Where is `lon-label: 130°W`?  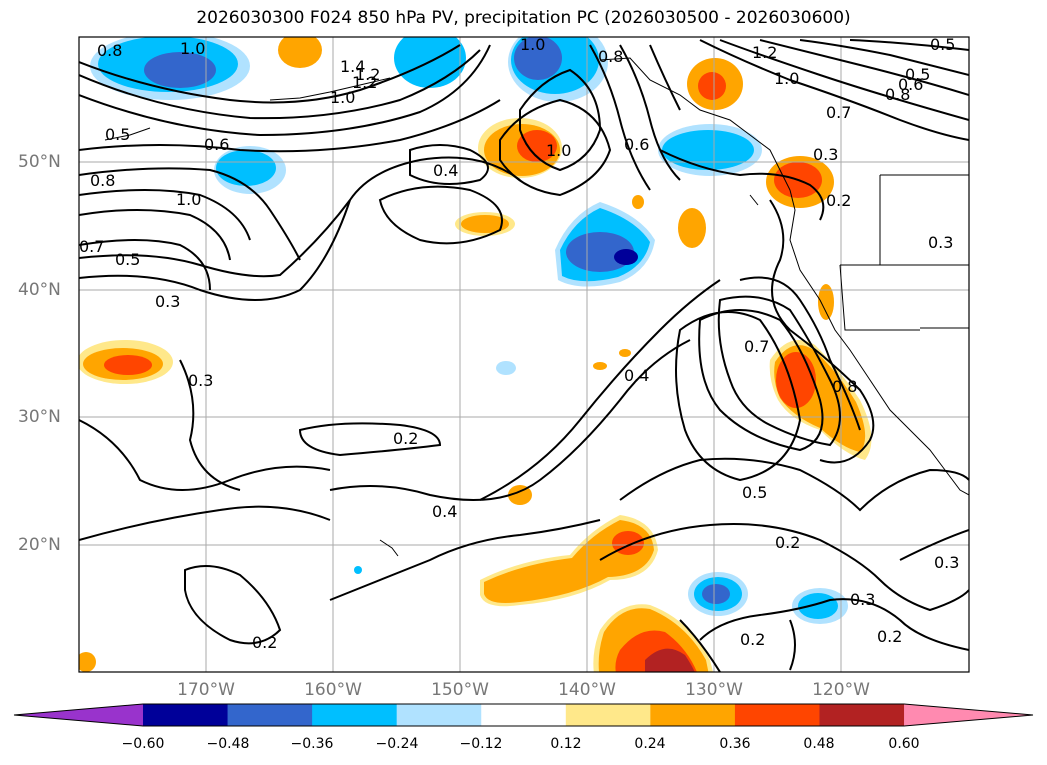 lon-label: 130°W is located at coordinates (714, 690).